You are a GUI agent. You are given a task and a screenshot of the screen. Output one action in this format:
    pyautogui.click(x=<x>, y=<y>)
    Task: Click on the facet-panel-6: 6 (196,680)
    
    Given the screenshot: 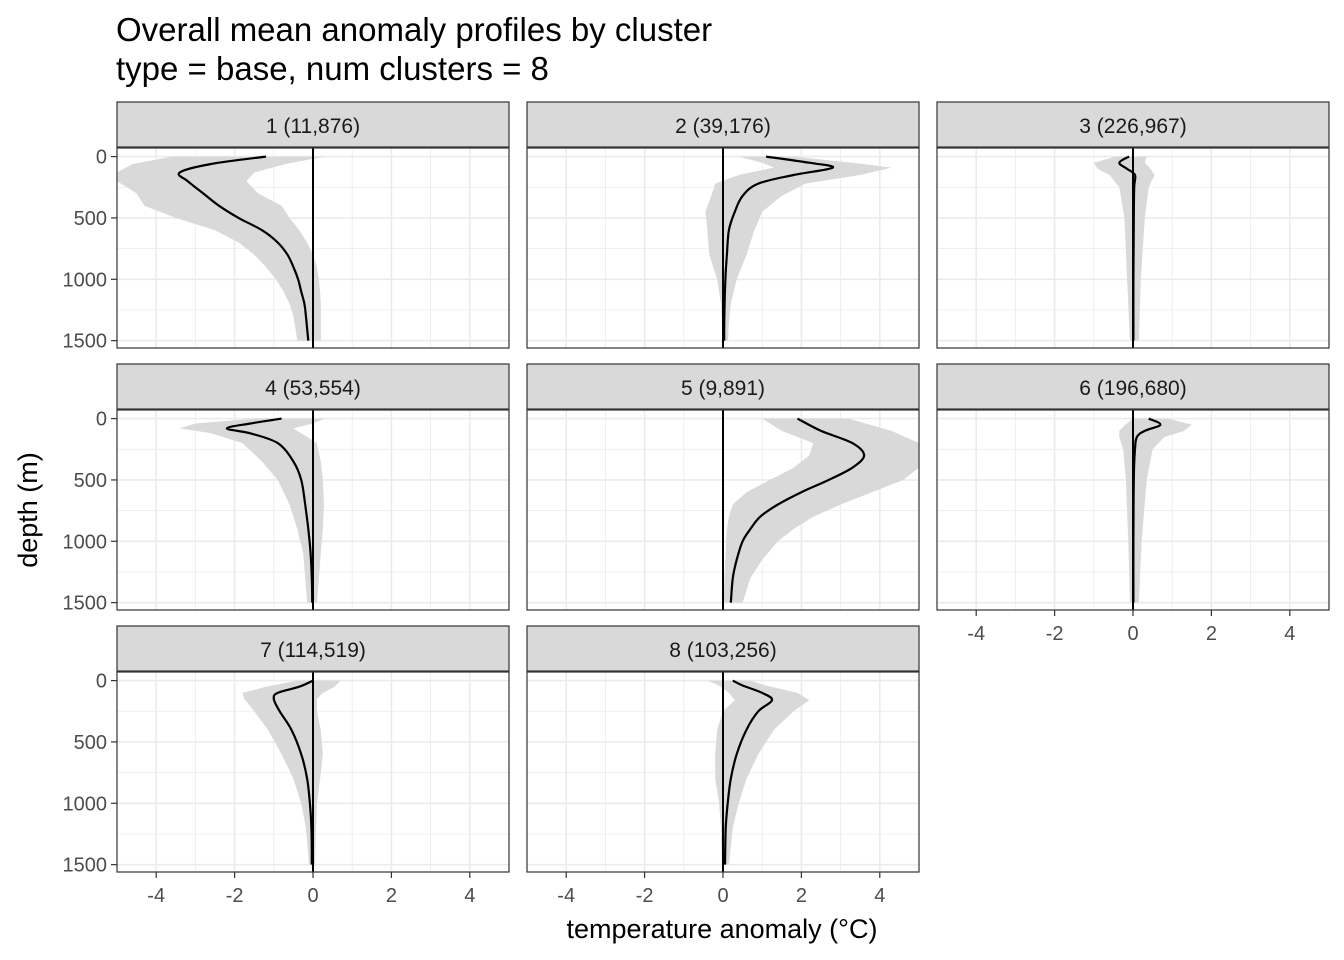 What is the action you would take?
    pyautogui.click(x=1133, y=487)
    